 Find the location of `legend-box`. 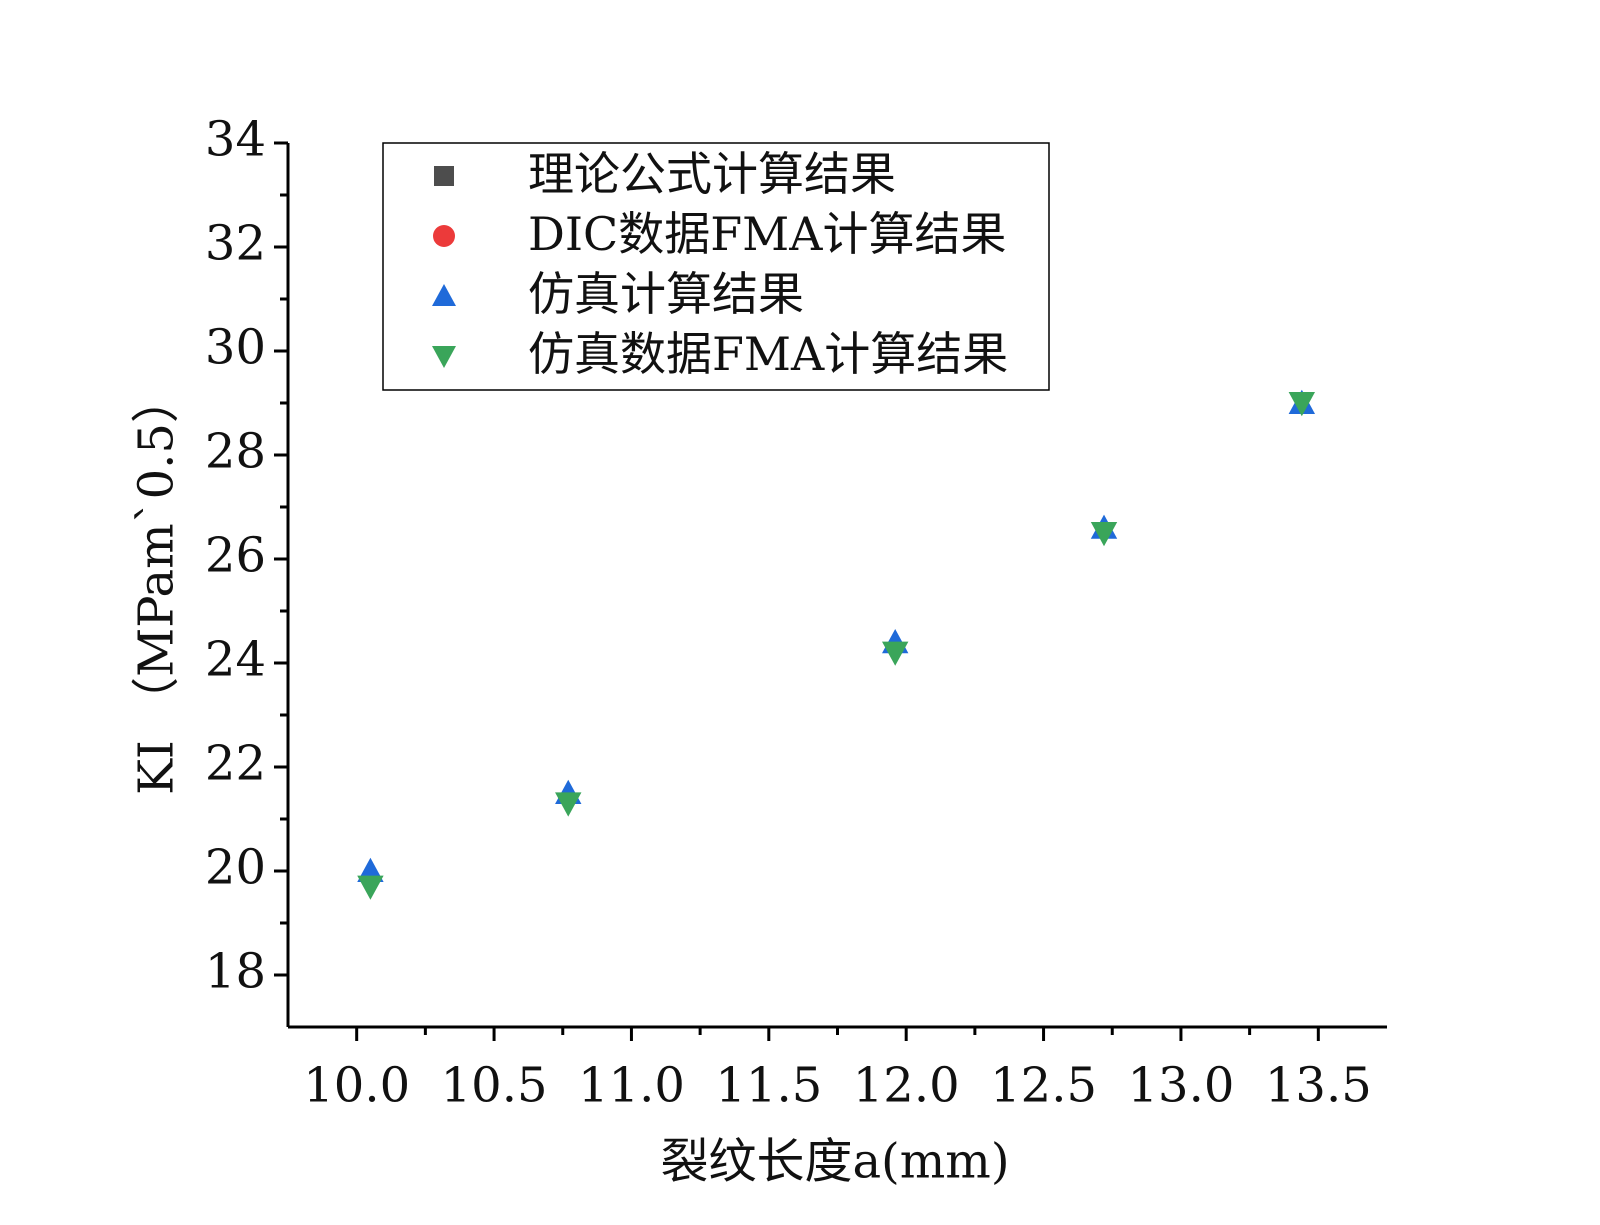

legend-box is located at coordinates (716, 266).